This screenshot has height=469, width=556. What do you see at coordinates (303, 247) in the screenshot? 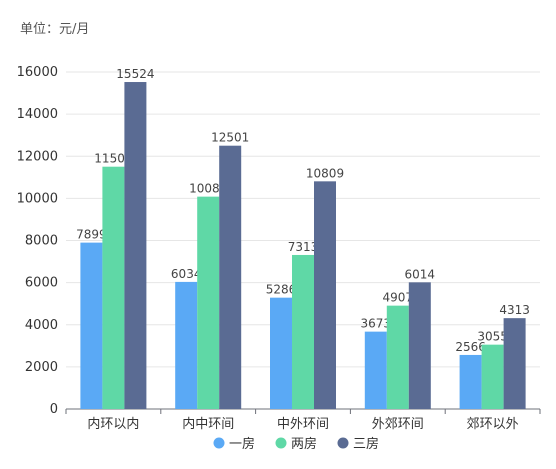
I see `data-label: 7313` at bounding box center [303, 247].